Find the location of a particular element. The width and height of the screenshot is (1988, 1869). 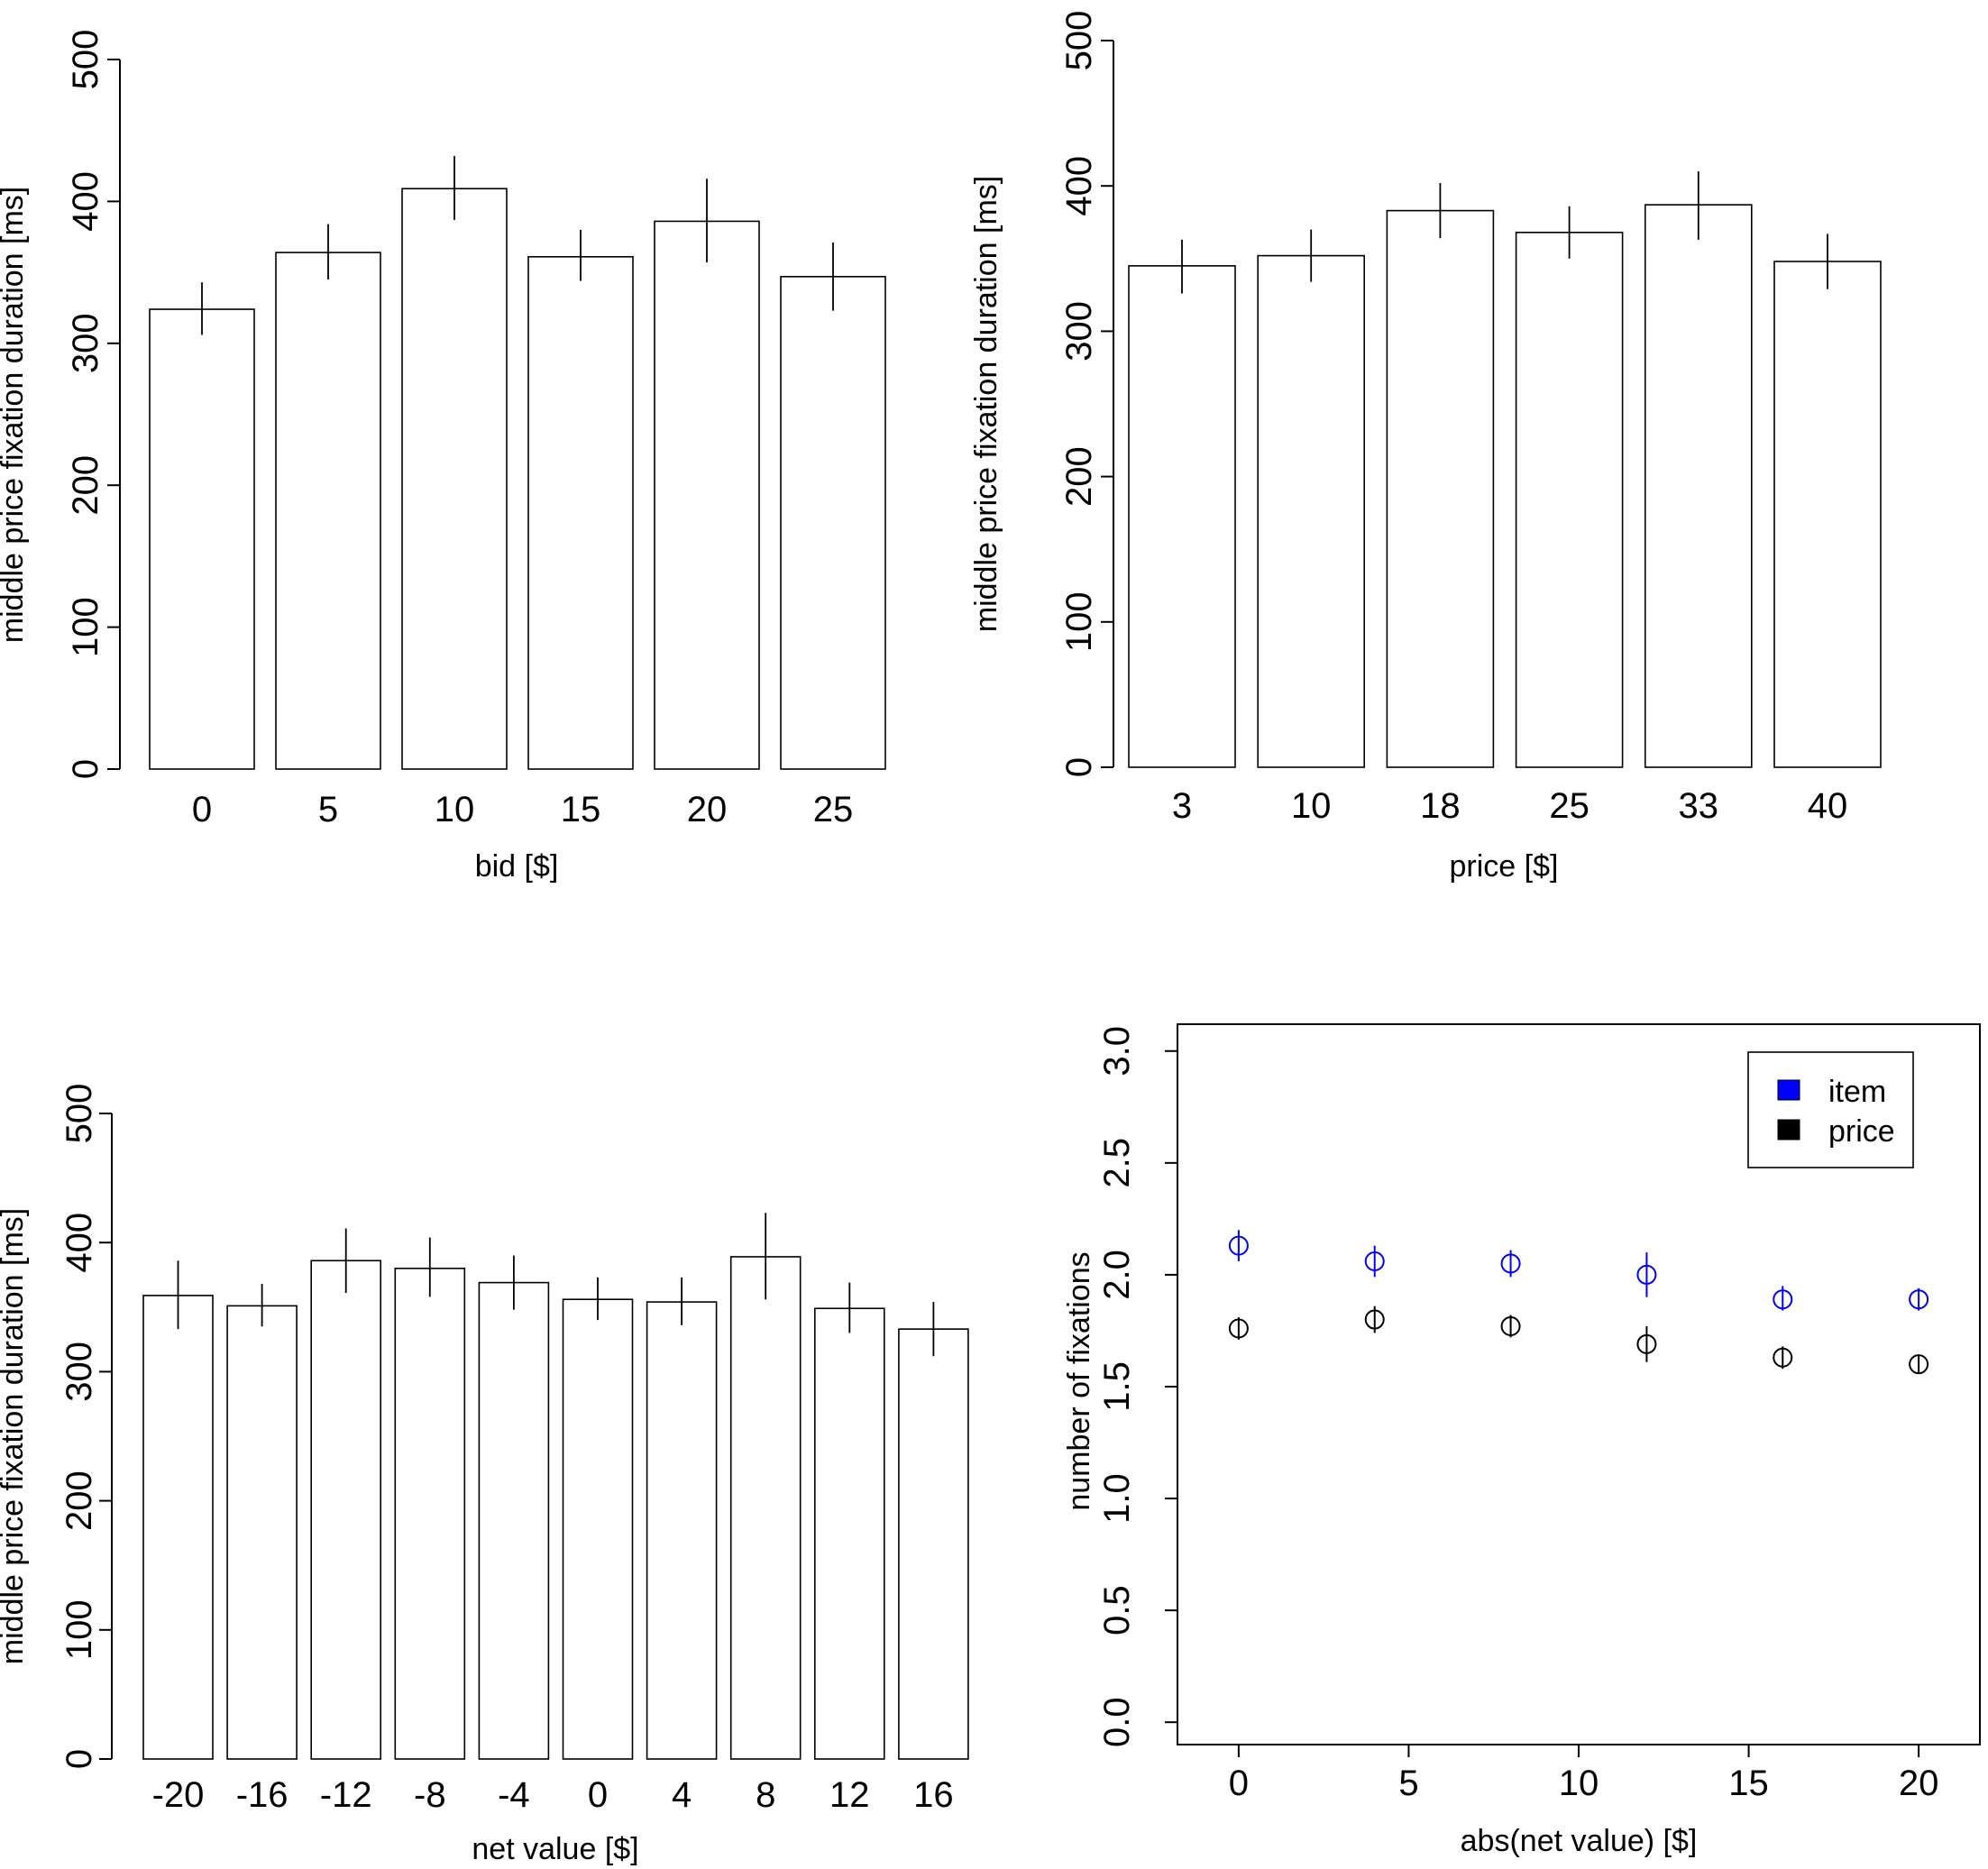

x-tick-label: -16 is located at coordinates (262, 1795).